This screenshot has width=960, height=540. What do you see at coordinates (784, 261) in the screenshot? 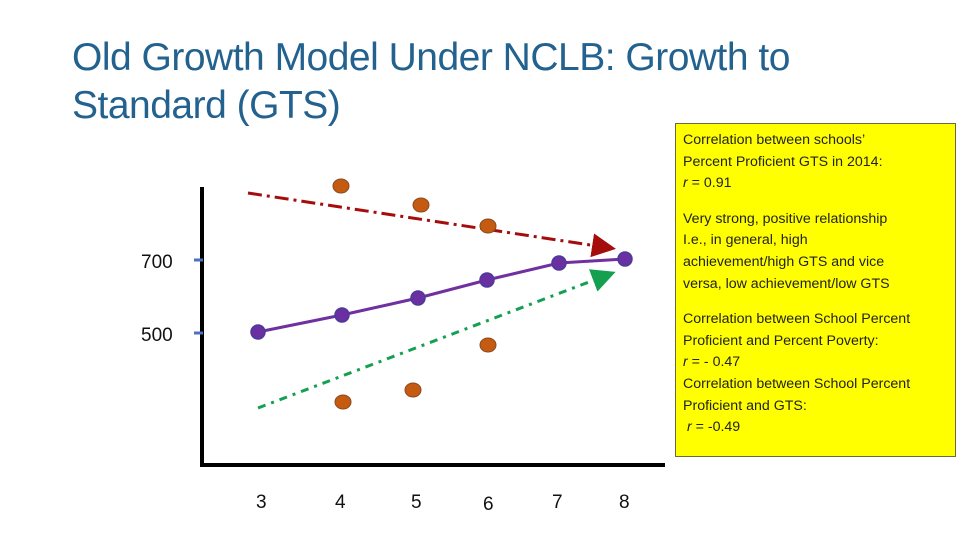
I see `note-text: achievement/high GTS and vice` at bounding box center [784, 261].